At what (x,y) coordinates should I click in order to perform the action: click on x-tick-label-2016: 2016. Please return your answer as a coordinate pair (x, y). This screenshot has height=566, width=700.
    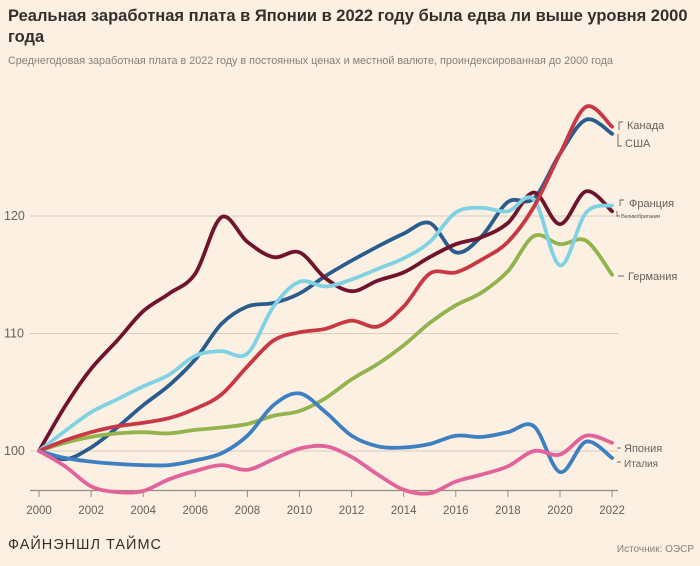
    Looking at the image, I should click on (456, 511).